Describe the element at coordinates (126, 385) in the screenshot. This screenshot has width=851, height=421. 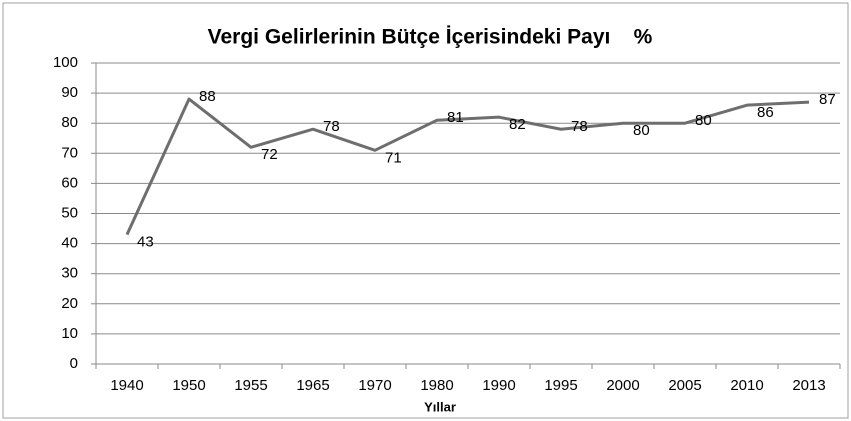
I see `x-tick-label: 1940` at that location.